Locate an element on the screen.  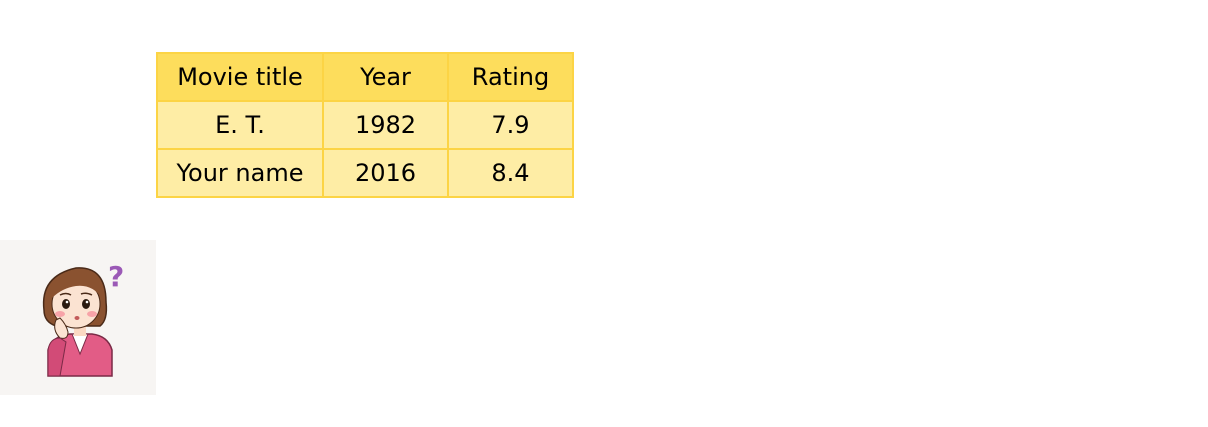
table-row: Your name 2016 8.4 is located at coordinates (365, 173).